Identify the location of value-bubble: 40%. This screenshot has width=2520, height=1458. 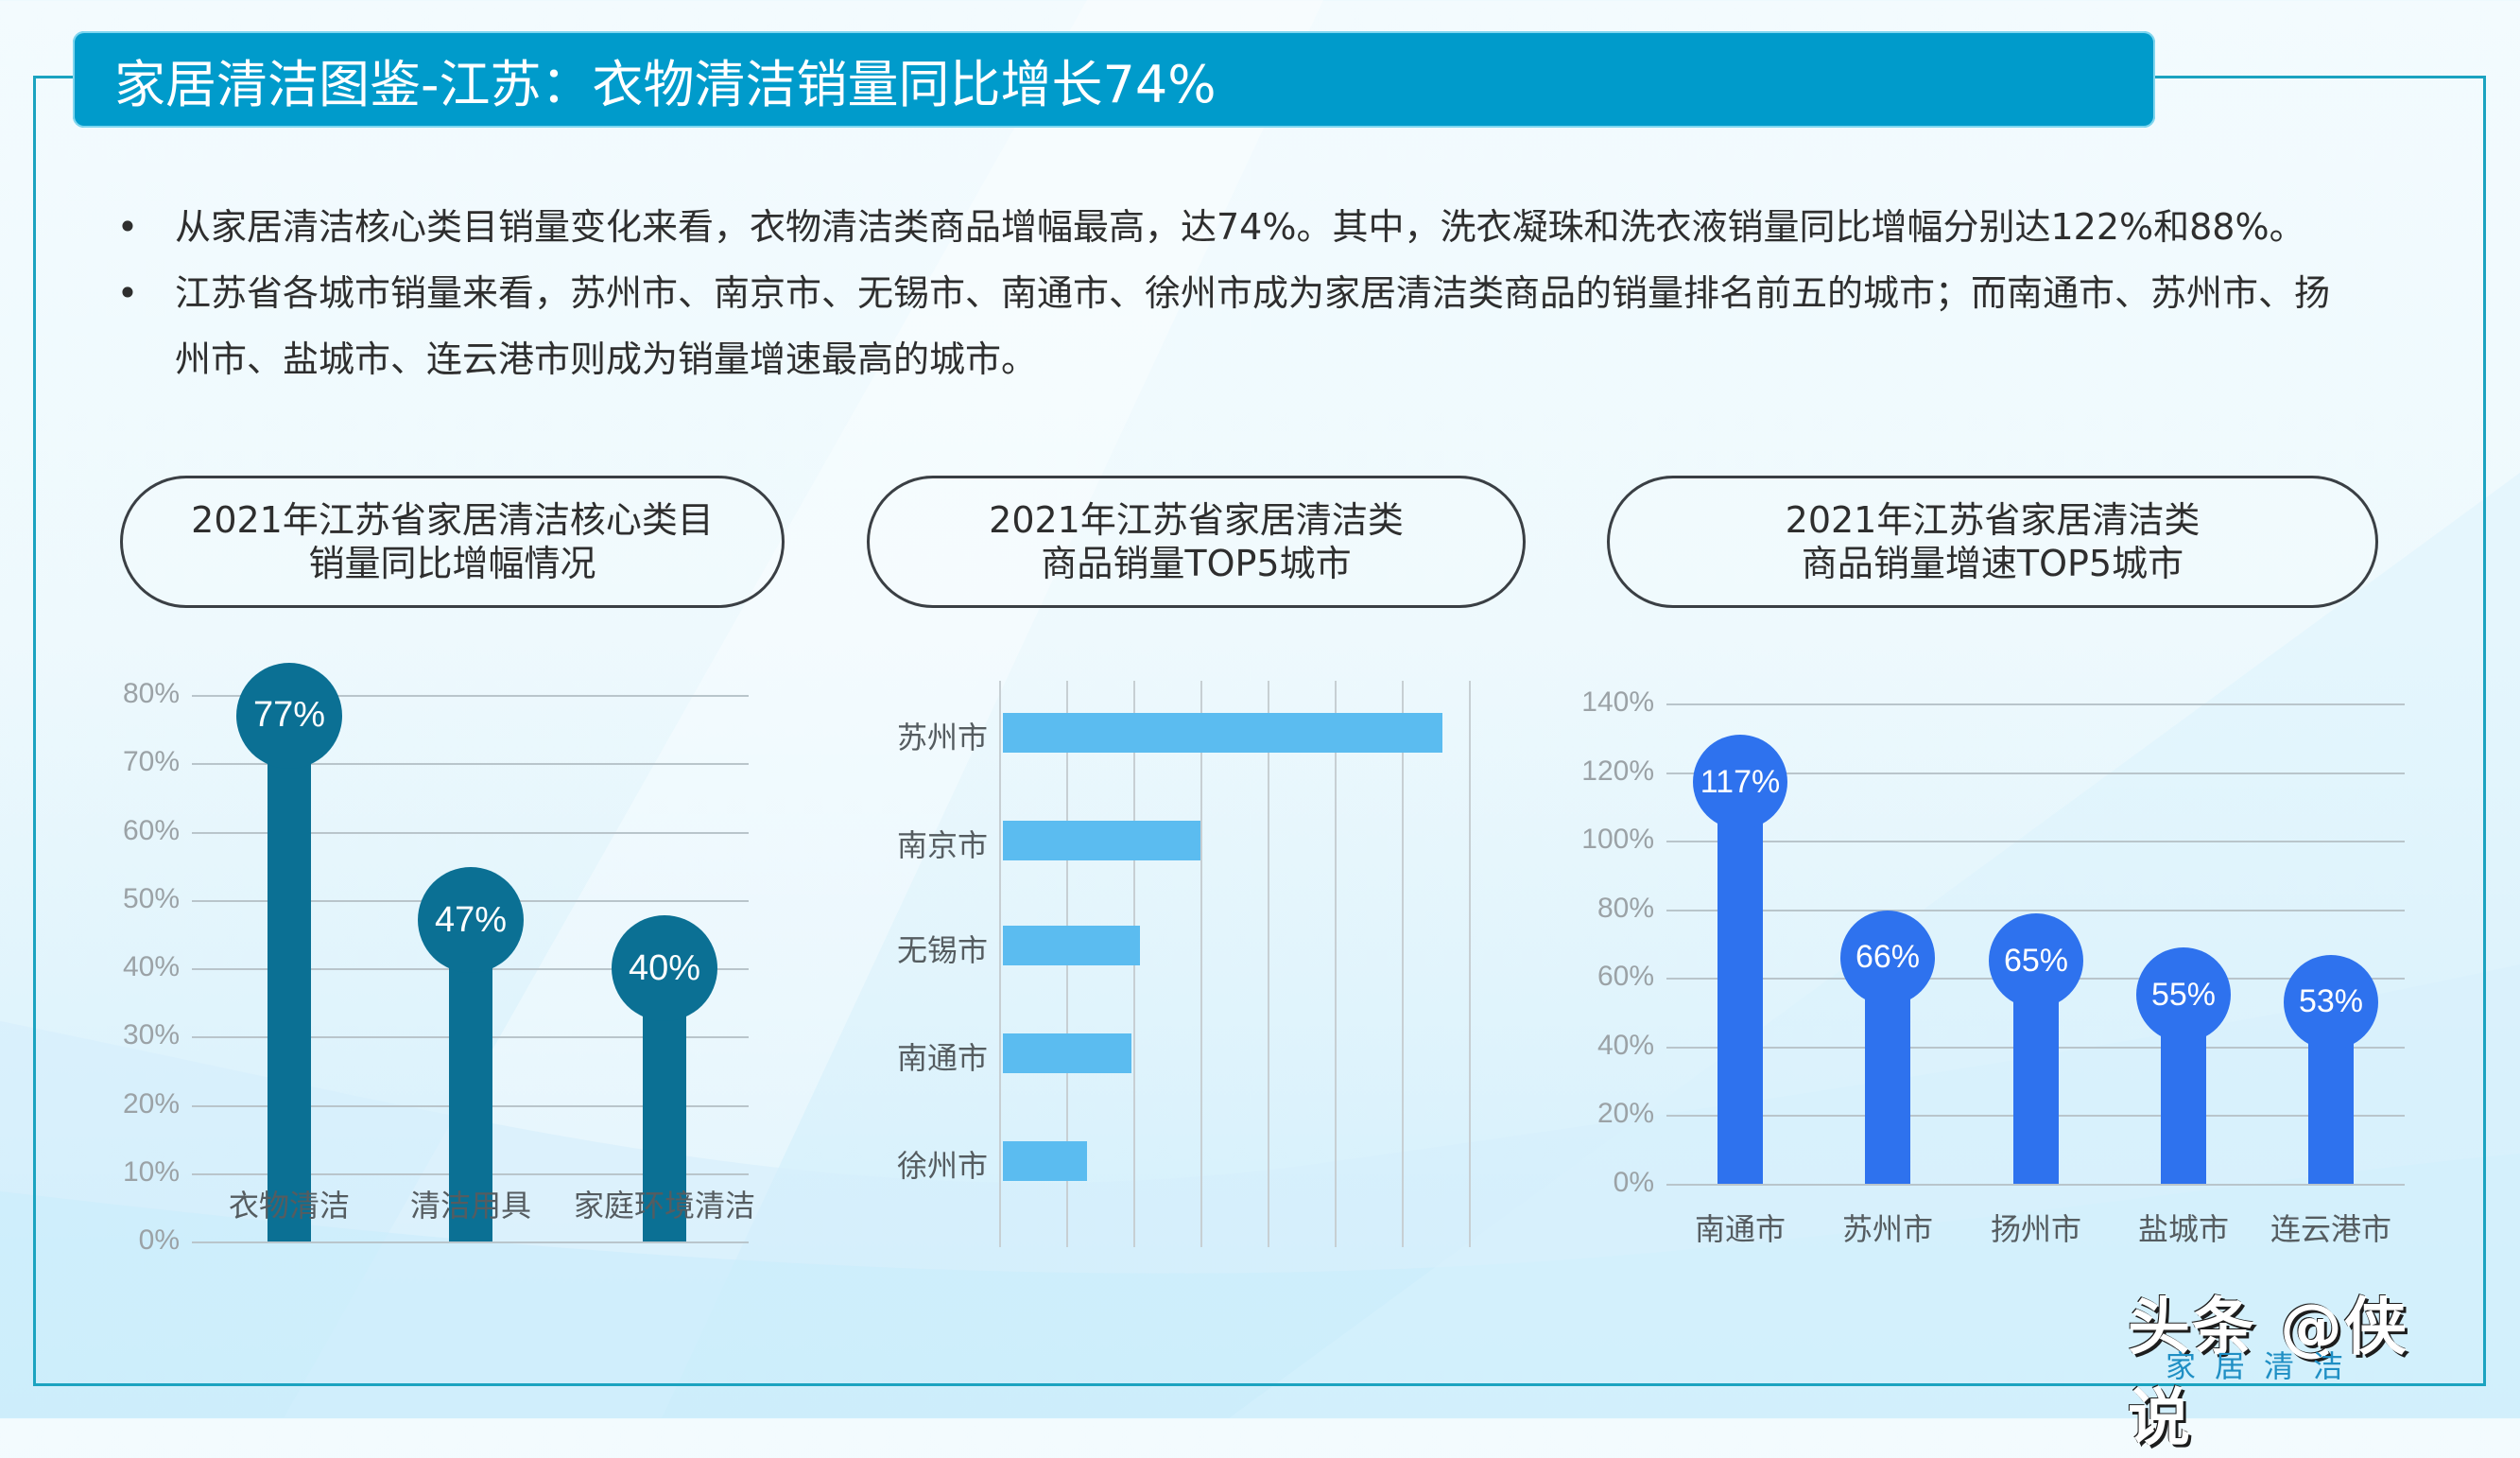
(664, 968).